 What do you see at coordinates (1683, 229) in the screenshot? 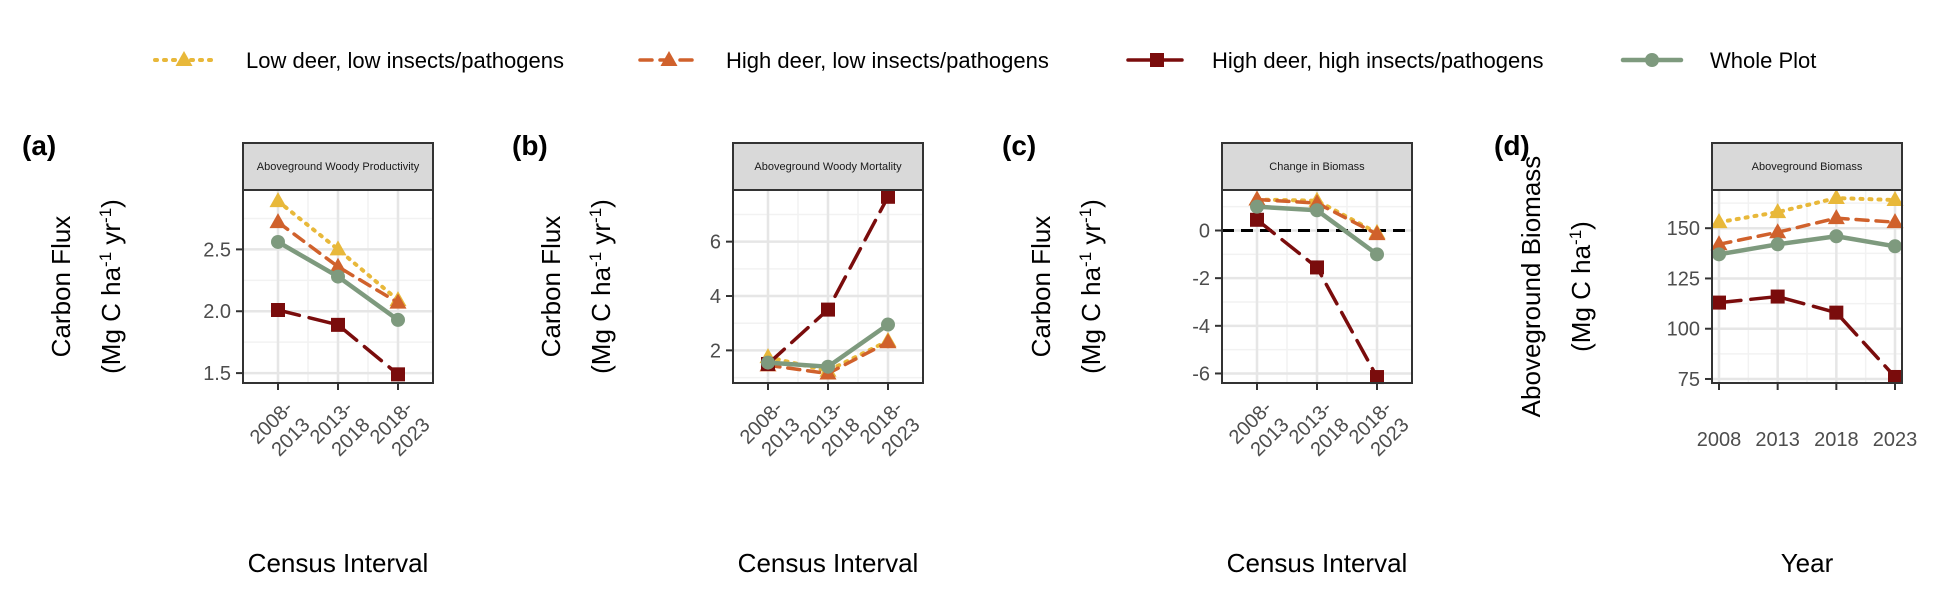
I see `y-tick-label: 150` at bounding box center [1683, 229].